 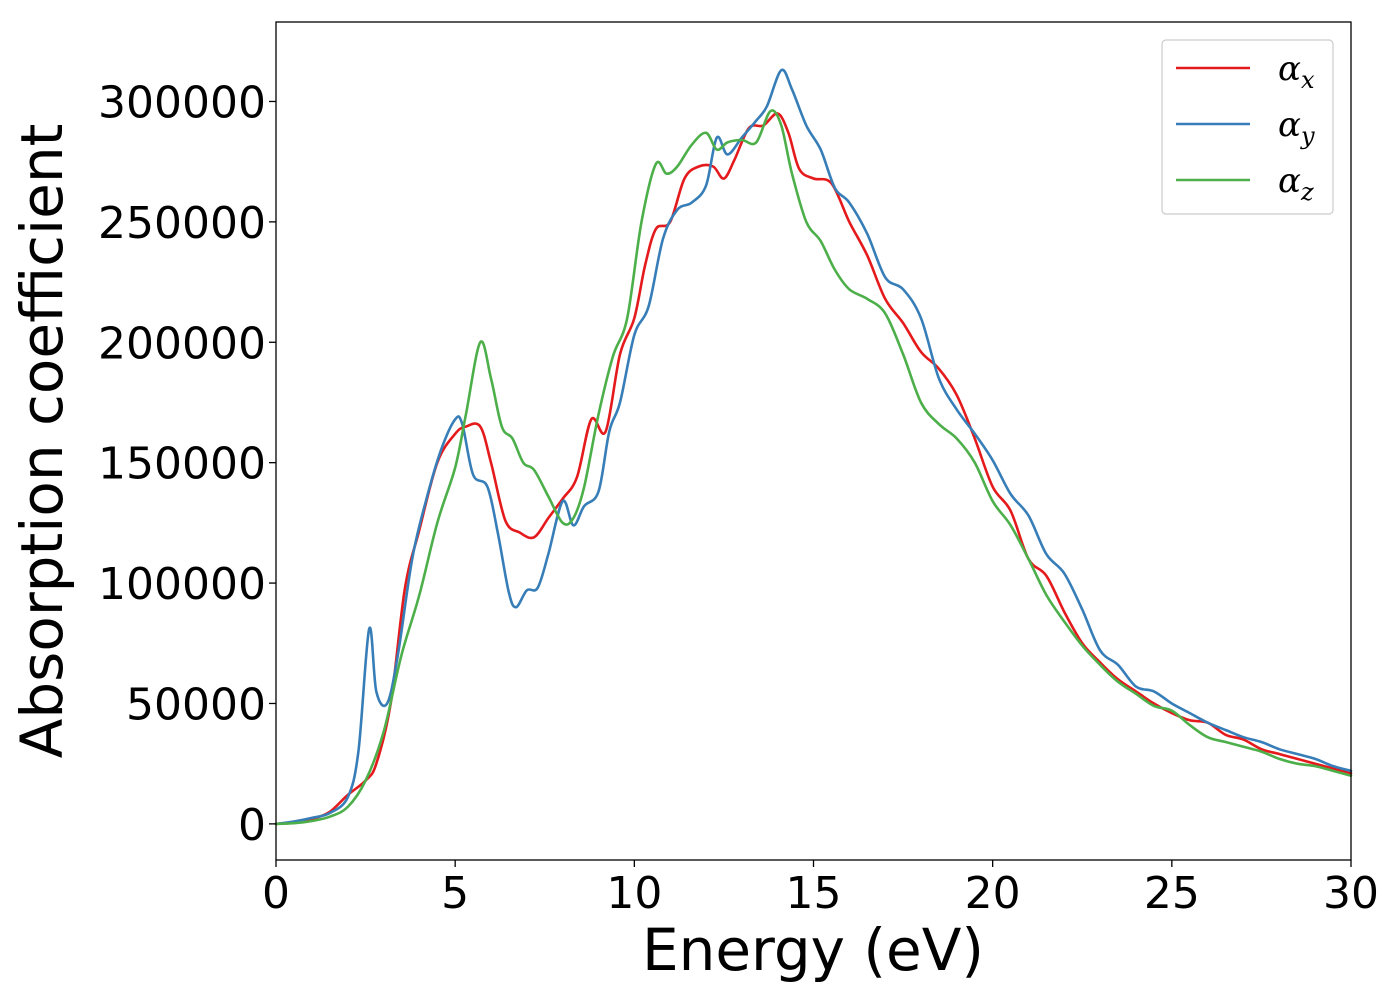 What do you see at coordinates (993, 893) in the screenshot?
I see `x-tick-label: 20` at bounding box center [993, 893].